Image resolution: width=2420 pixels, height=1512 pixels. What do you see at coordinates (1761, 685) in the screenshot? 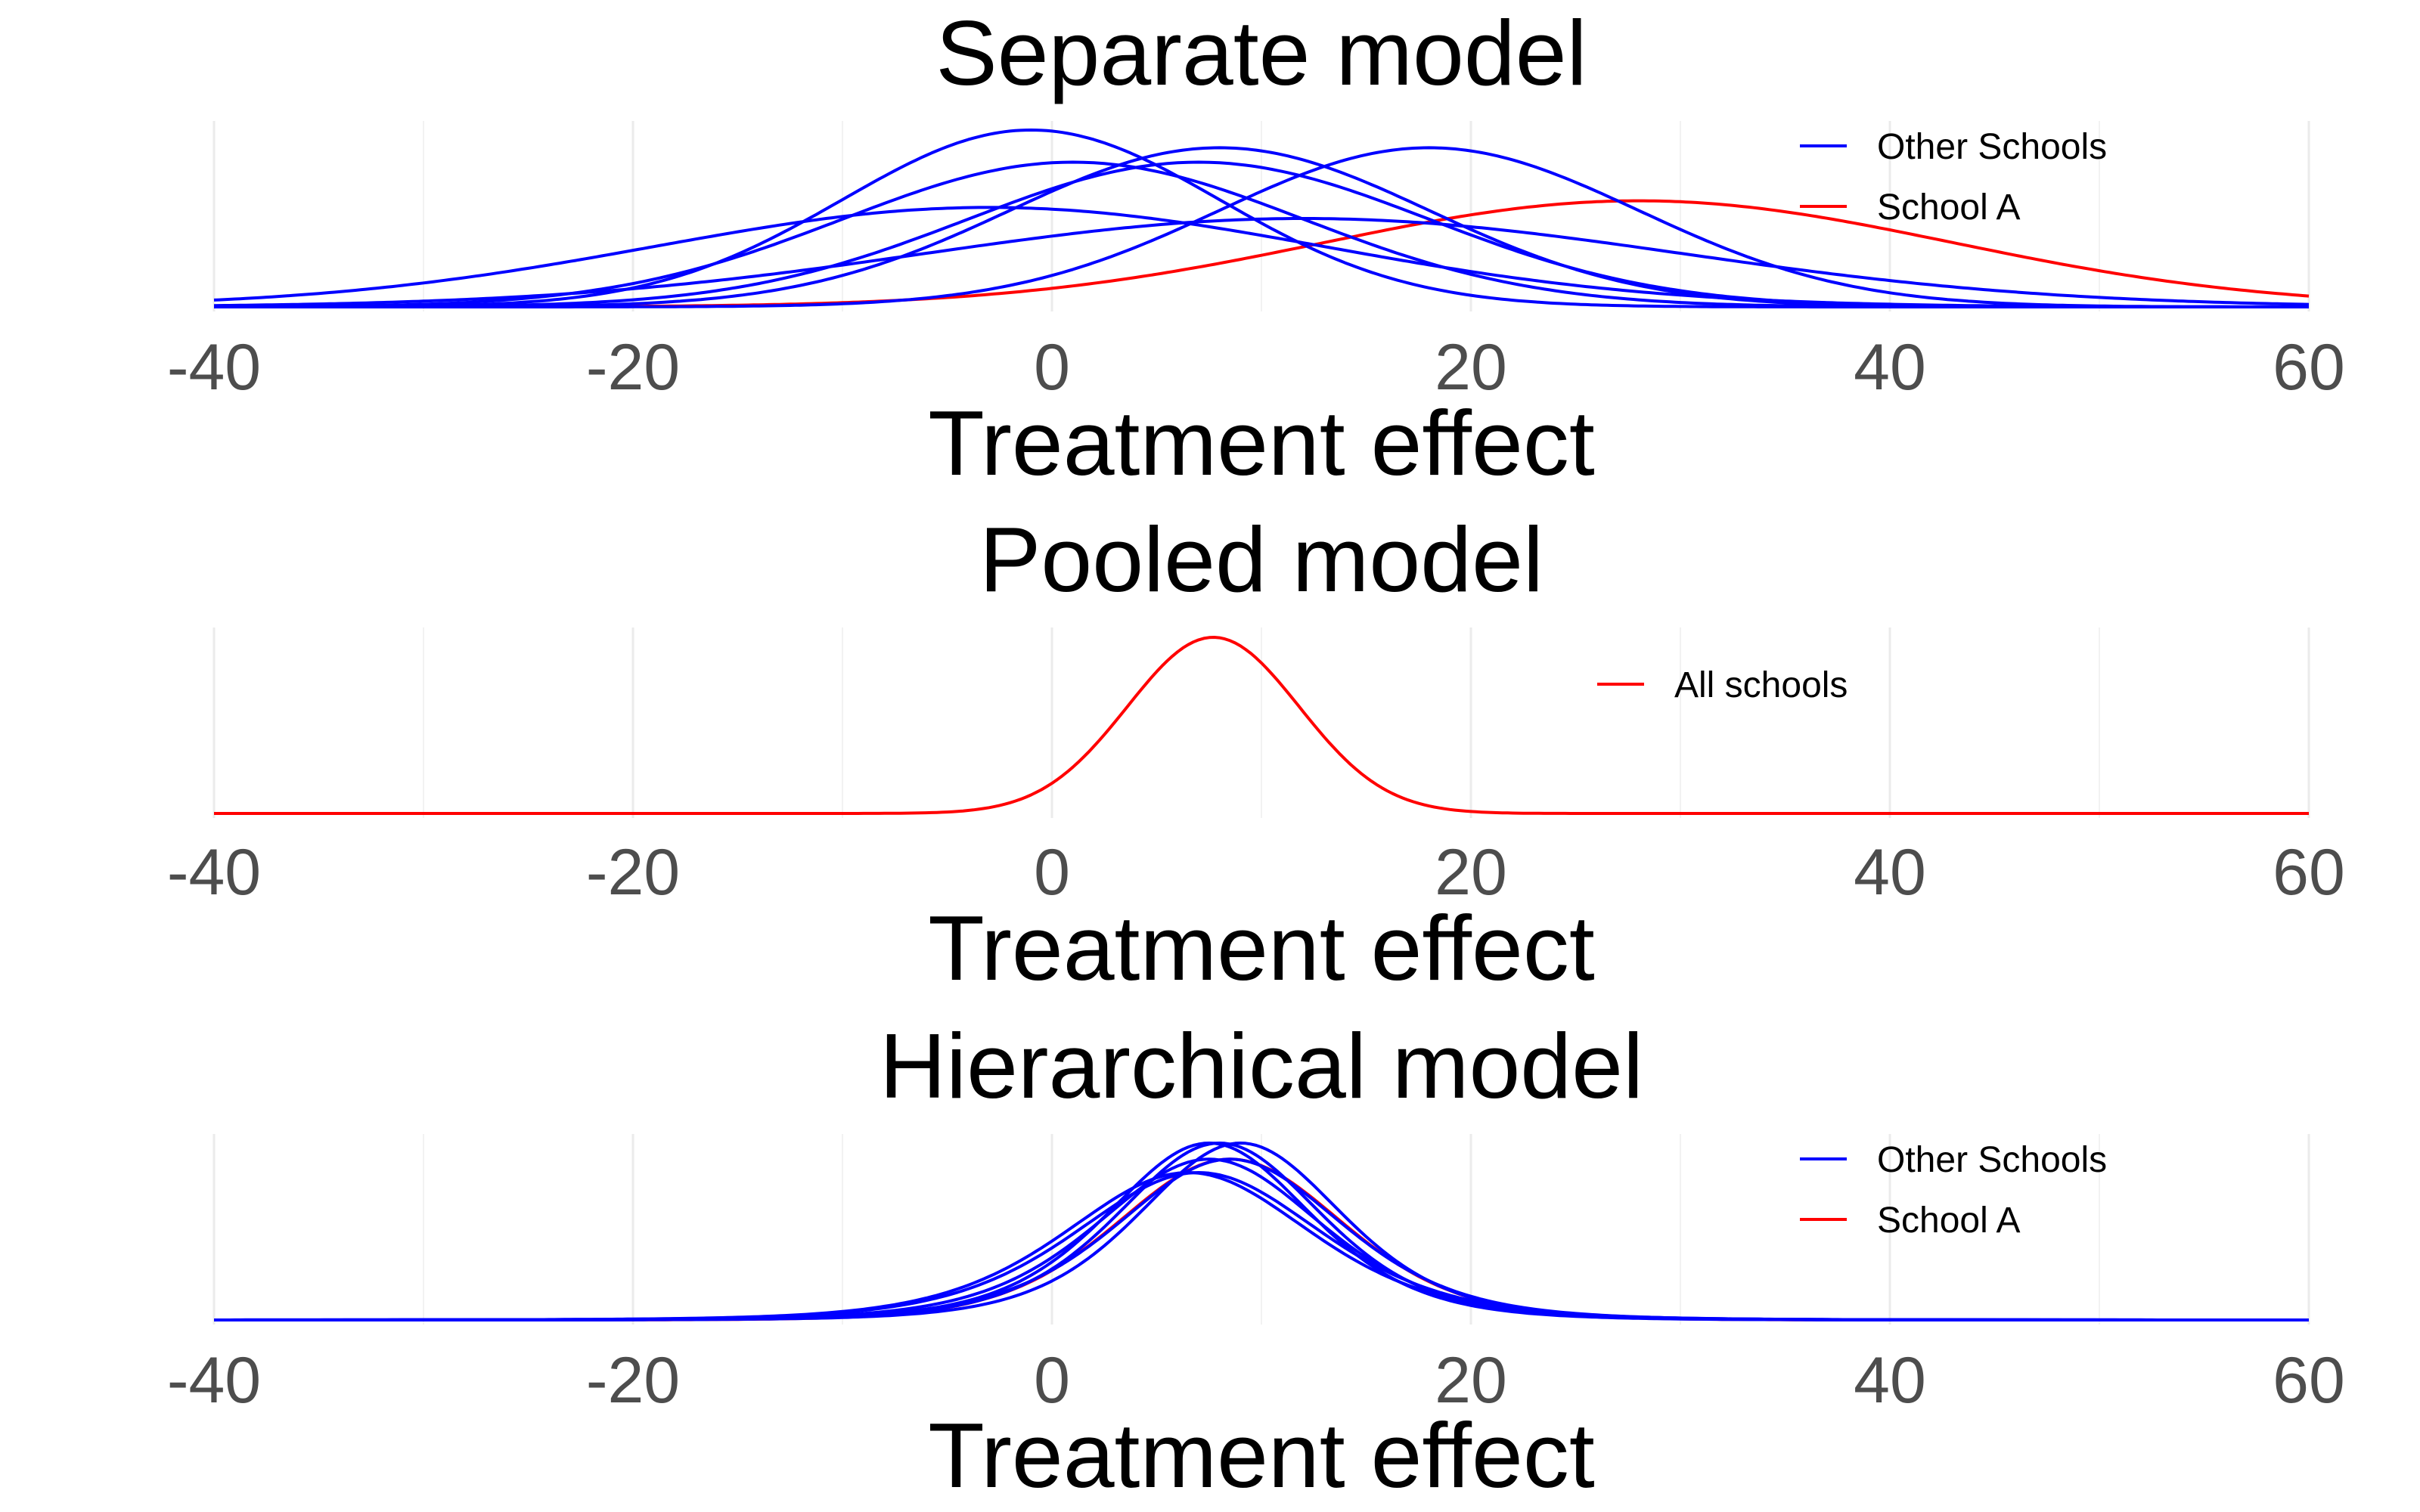
I see `legend-label: All schools` at bounding box center [1761, 685].